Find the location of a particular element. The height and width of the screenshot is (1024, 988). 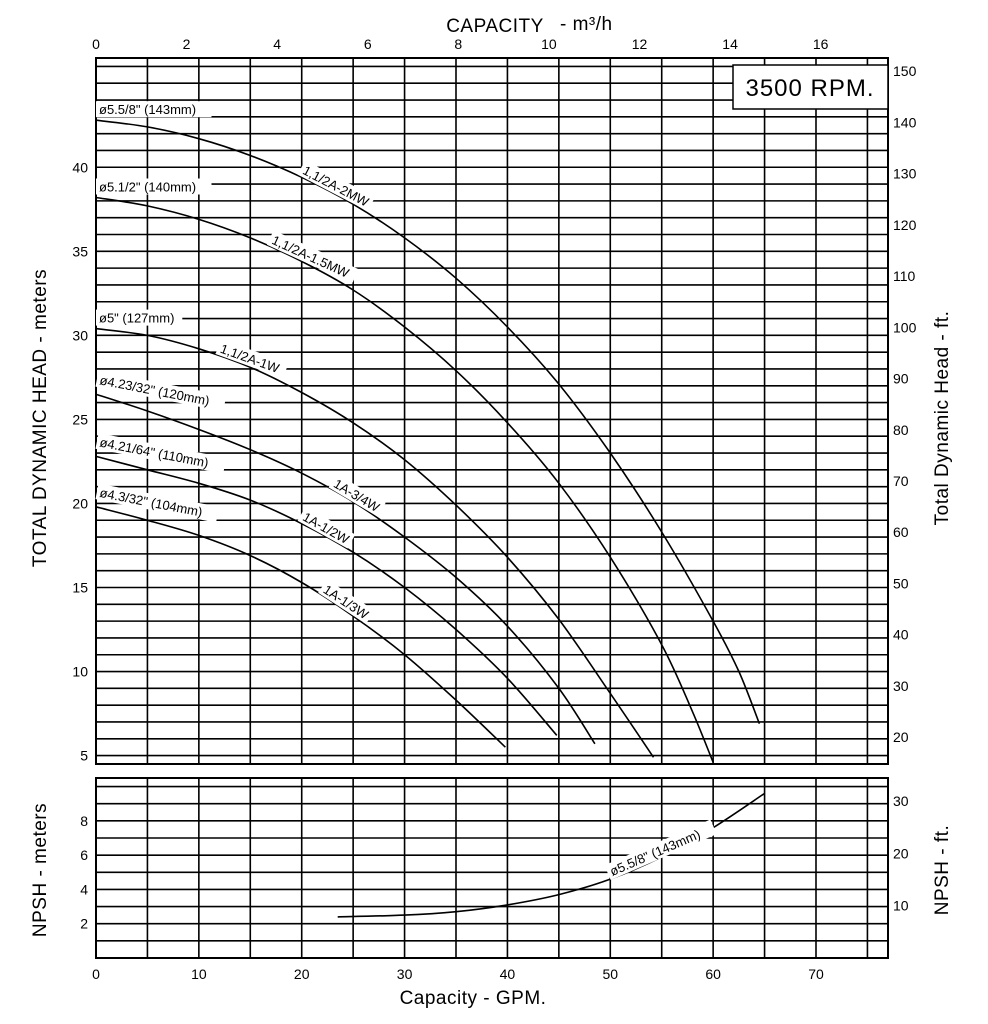

bottom-tick-label: 30 is located at coordinates (405, 974).